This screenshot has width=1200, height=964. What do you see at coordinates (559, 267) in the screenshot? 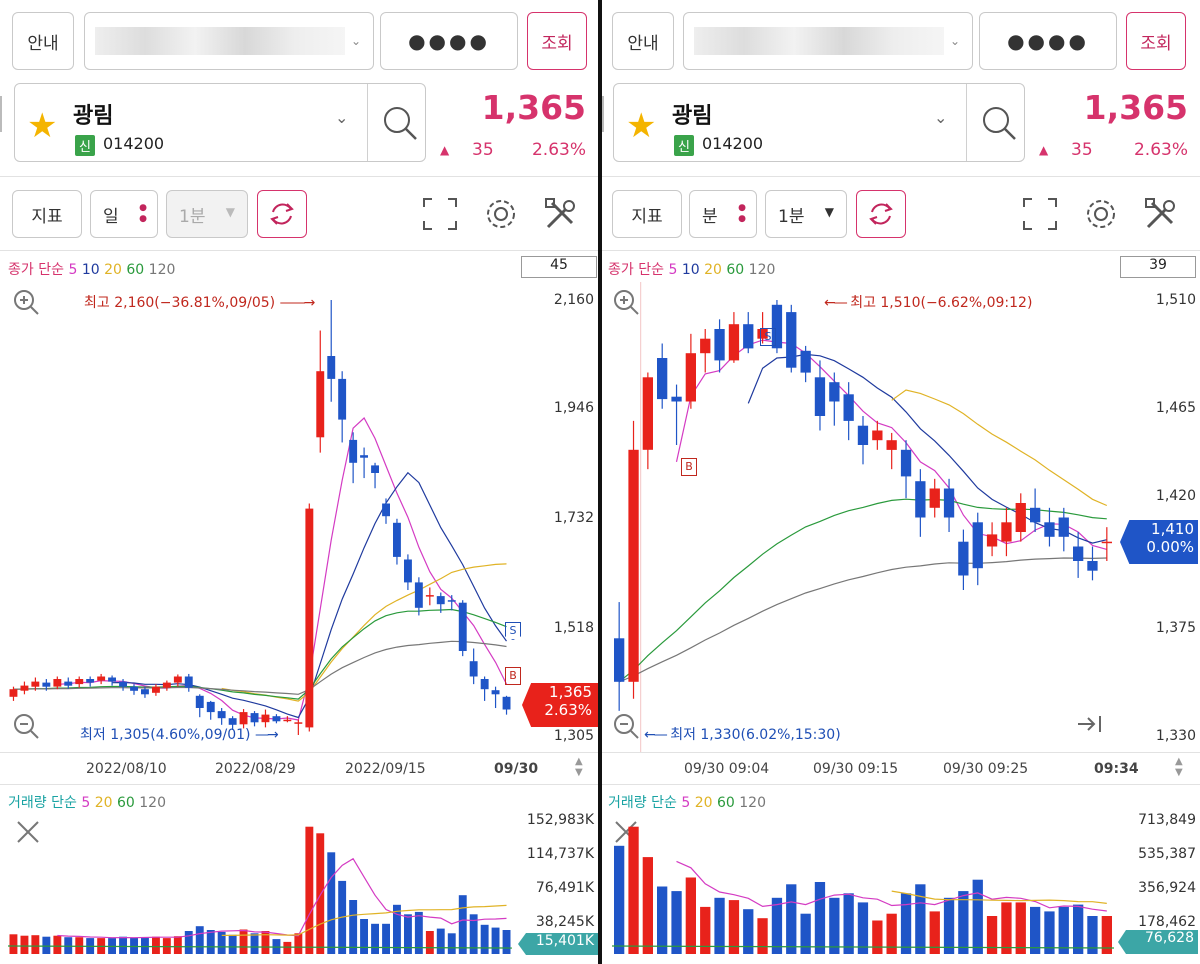
I see `candle-count-box: 45` at bounding box center [559, 267].